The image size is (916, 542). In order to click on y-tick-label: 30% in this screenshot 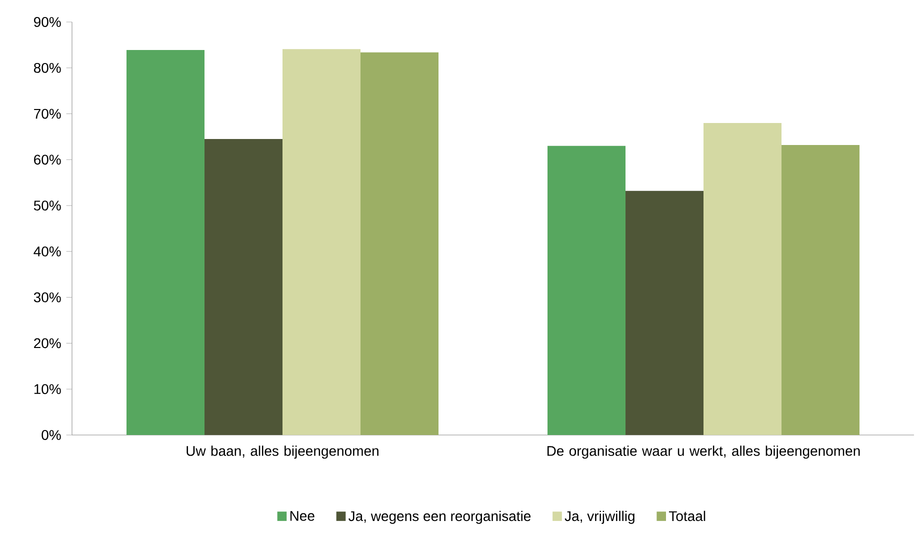, I will do `click(47, 297)`.